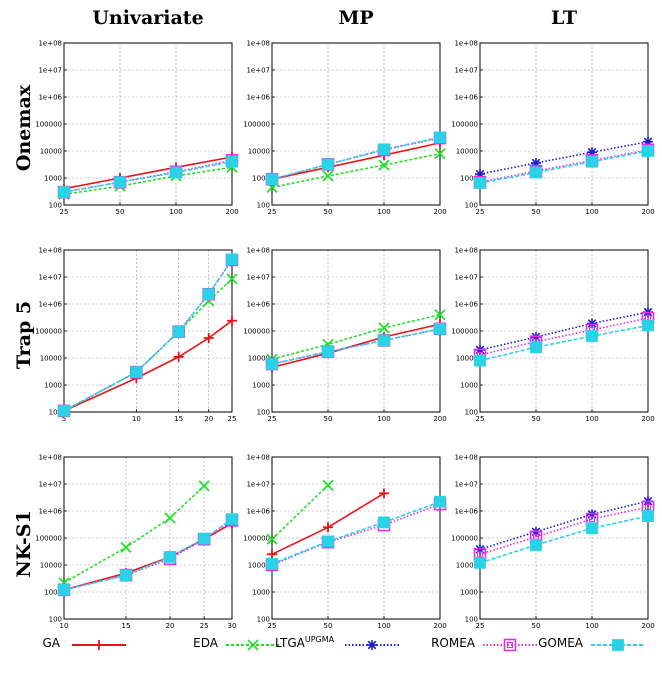  I want to click on legend-label-eda: EDA, so click(206, 643).